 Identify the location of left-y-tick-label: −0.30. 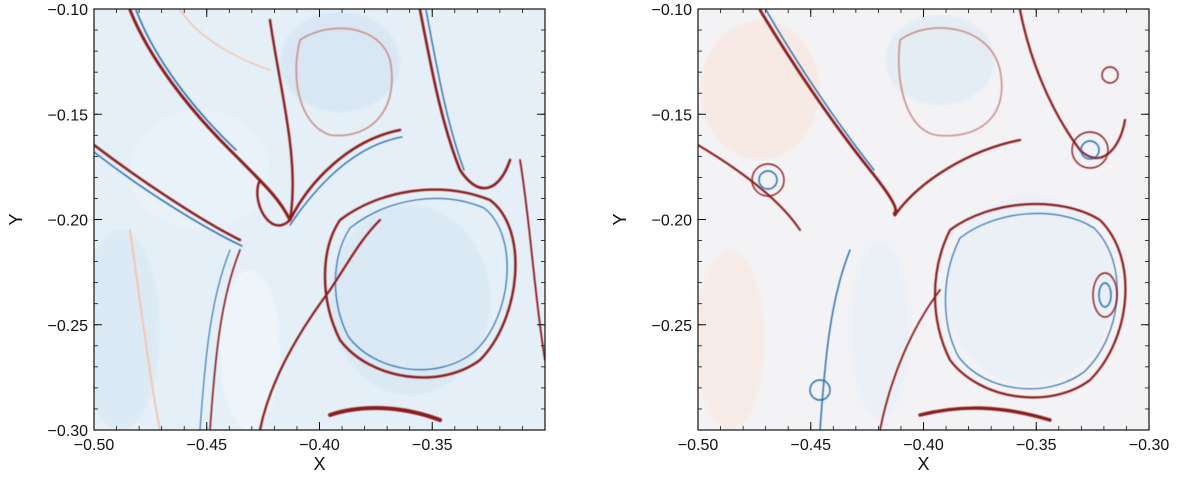
(68, 431).